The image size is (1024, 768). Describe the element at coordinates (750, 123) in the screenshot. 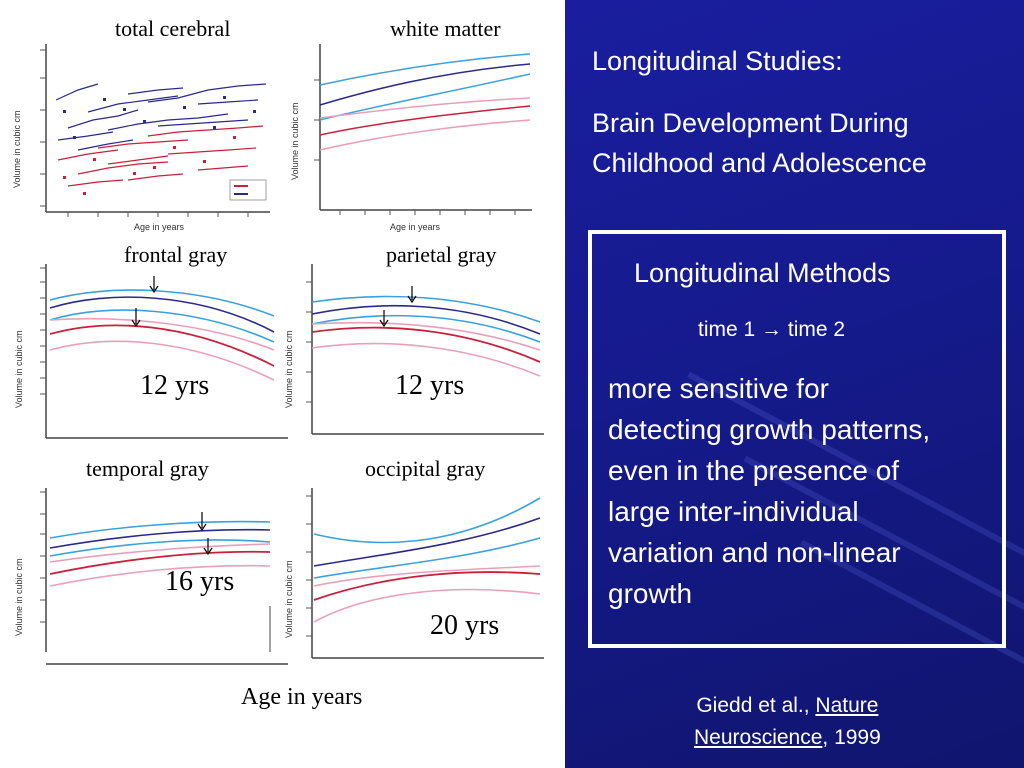

I see `slide-title-line-2: Brain Development During` at that location.